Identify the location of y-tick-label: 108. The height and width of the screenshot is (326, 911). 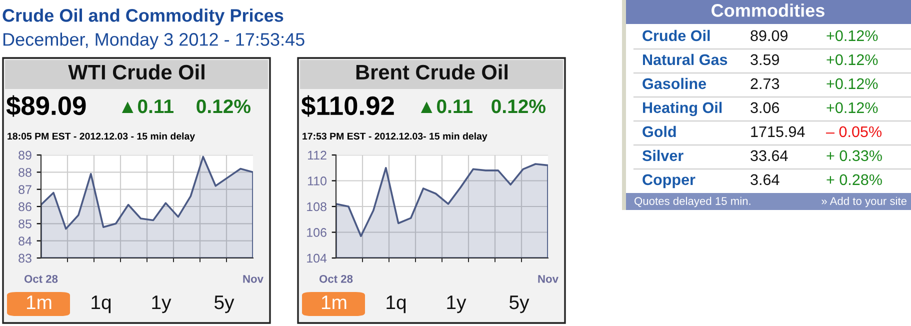
(316, 207).